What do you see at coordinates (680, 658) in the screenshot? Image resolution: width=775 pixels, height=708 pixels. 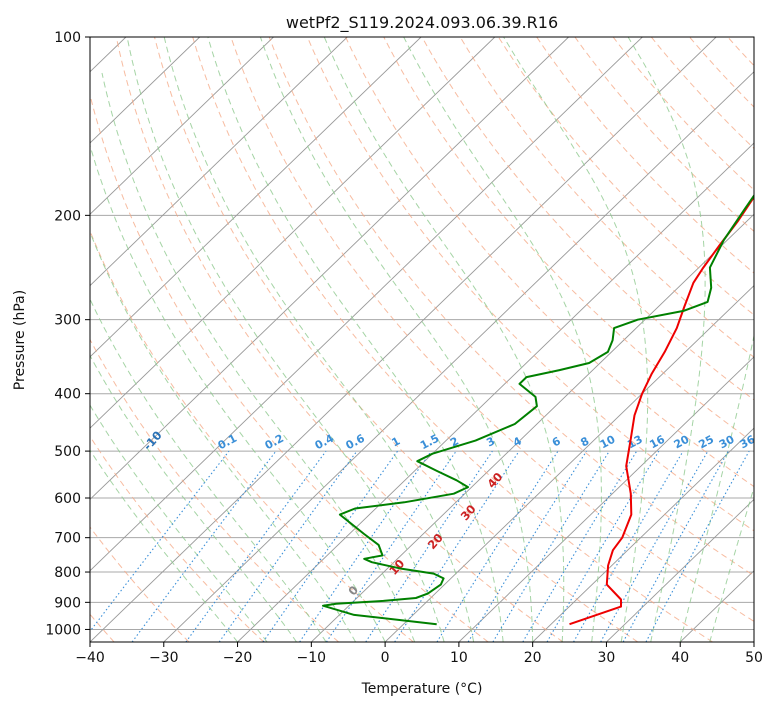 I see `x-tick-label: 40` at bounding box center [680, 658].